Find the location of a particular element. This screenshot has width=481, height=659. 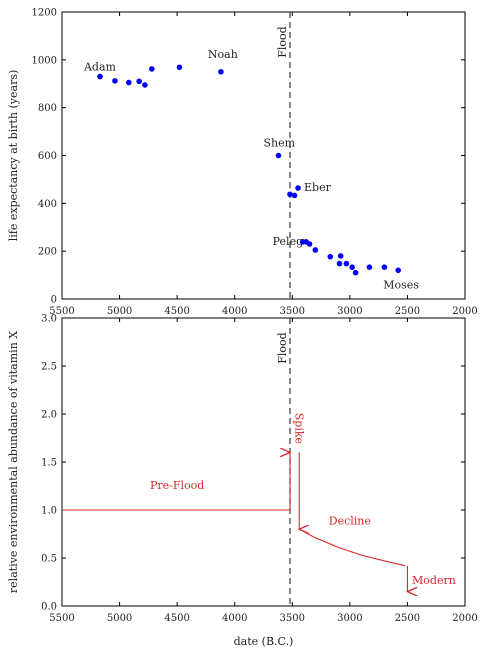

panel2-y-tick-label: 2.0 is located at coordinates (49, 415).